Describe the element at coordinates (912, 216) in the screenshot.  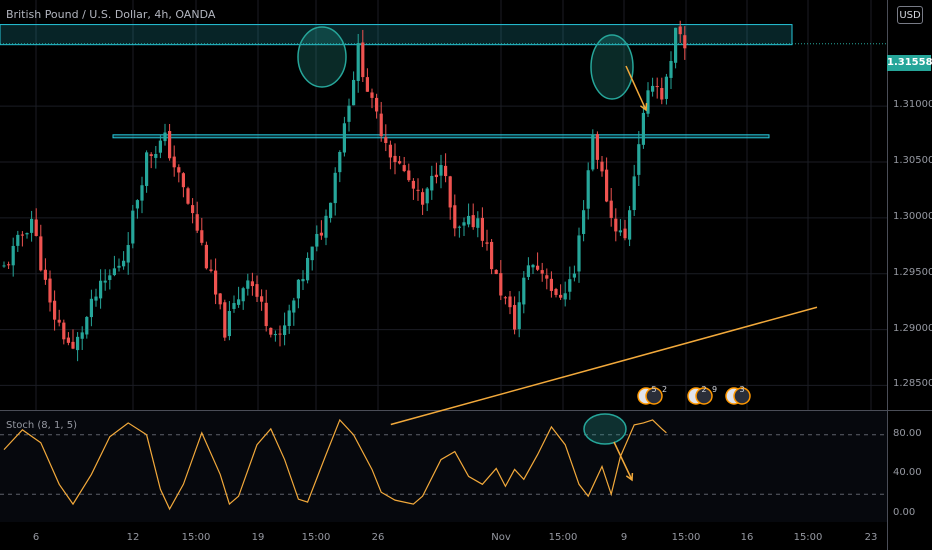
I see `price-tick-label: 1.30000` at that location.